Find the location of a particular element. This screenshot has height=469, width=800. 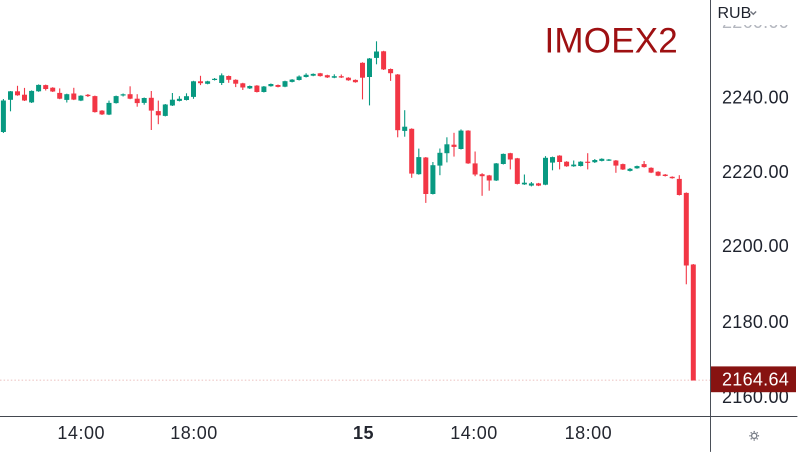

svg-text: 2220.00 is located at coordinates (755, 172).